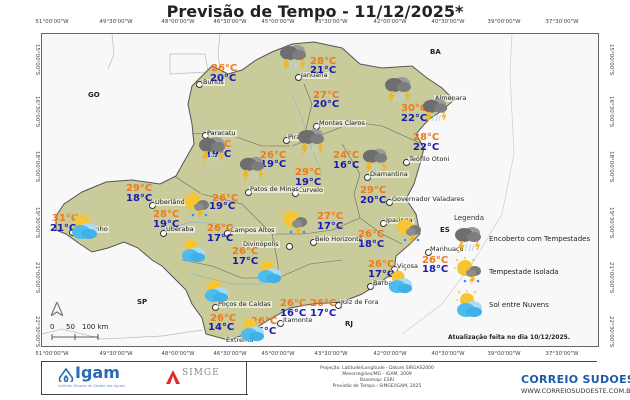 Image resolution: width=630 pixels, height=400 pixels. Describe the element at coordinates (70, 327) in the screenshot. I see `scale-label: 50` at that location.